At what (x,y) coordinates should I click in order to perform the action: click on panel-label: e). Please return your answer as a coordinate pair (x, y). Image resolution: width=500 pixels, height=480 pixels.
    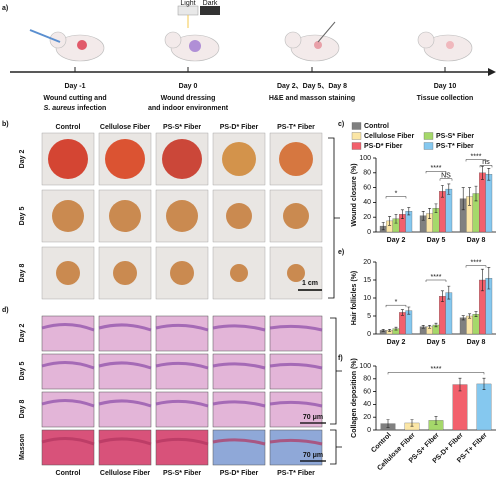
    Looking at the image, I should click on (341, 252).